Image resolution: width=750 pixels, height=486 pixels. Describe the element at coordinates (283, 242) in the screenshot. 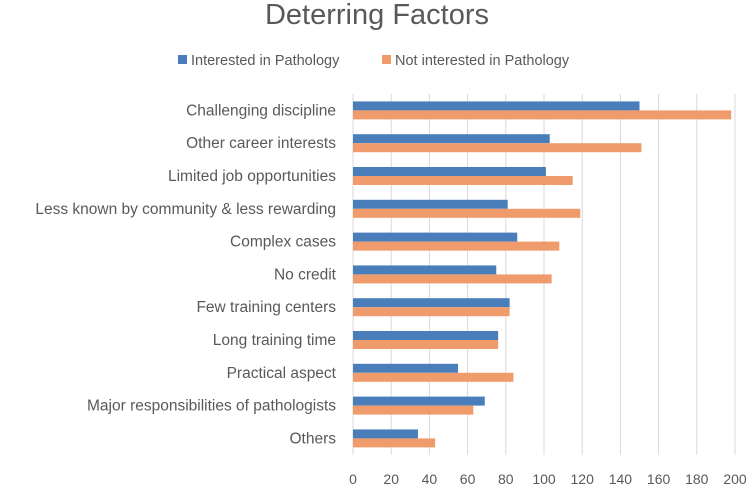

I see `category-label: Complex cases` at that location.